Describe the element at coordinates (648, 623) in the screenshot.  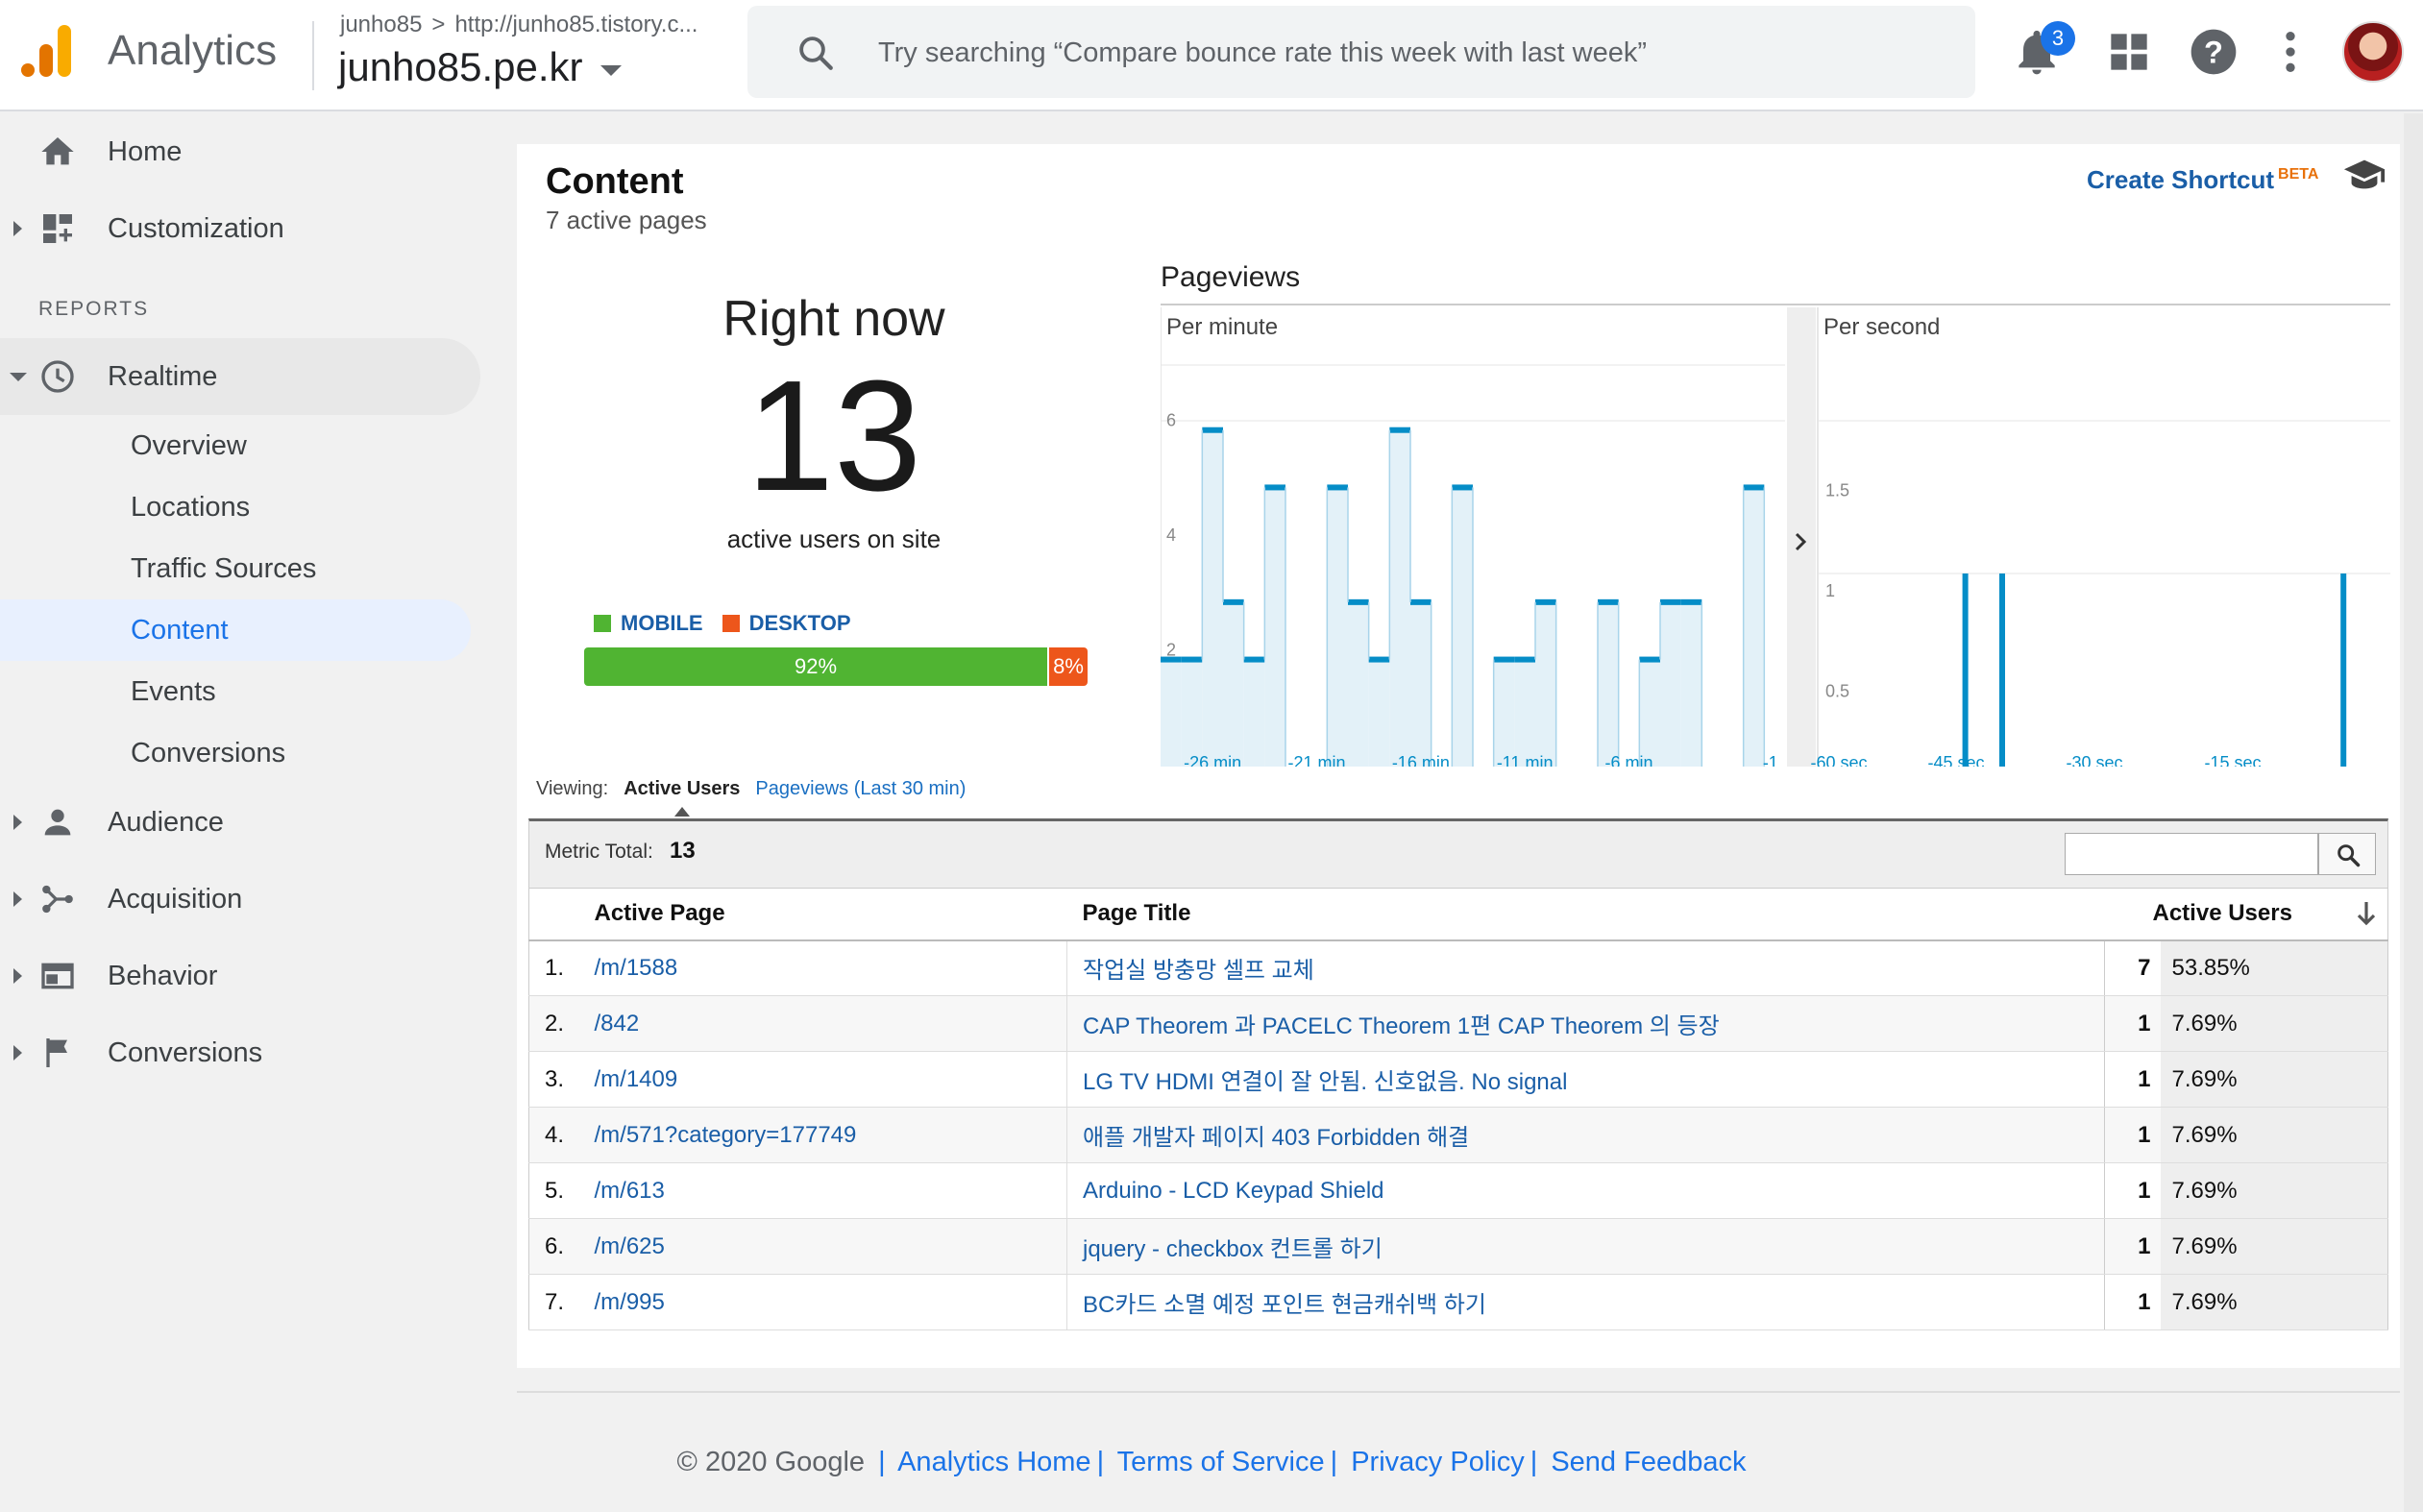
I see `legend-mobile: MOBILE` at that location.